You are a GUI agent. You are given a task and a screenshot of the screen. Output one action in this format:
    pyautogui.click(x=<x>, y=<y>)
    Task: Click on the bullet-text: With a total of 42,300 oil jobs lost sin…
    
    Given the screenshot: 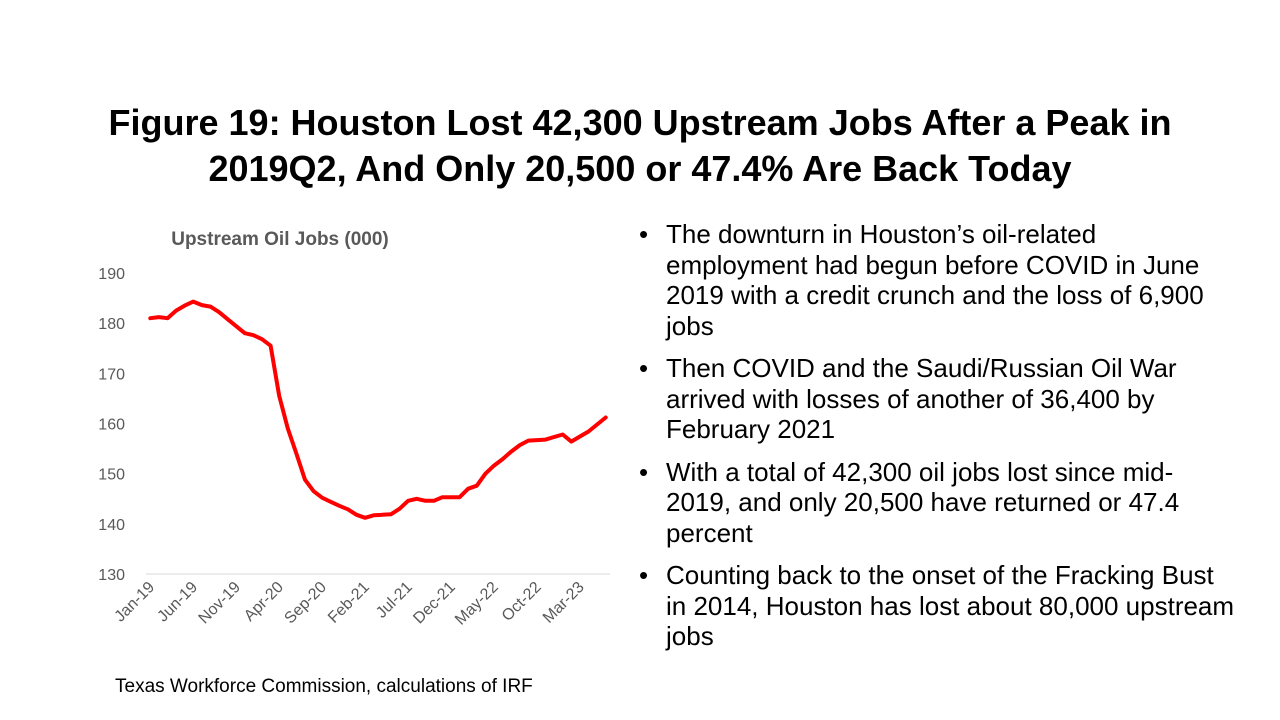 What is the action you would take?
    pyautogui.click(x=923, y=502)
    